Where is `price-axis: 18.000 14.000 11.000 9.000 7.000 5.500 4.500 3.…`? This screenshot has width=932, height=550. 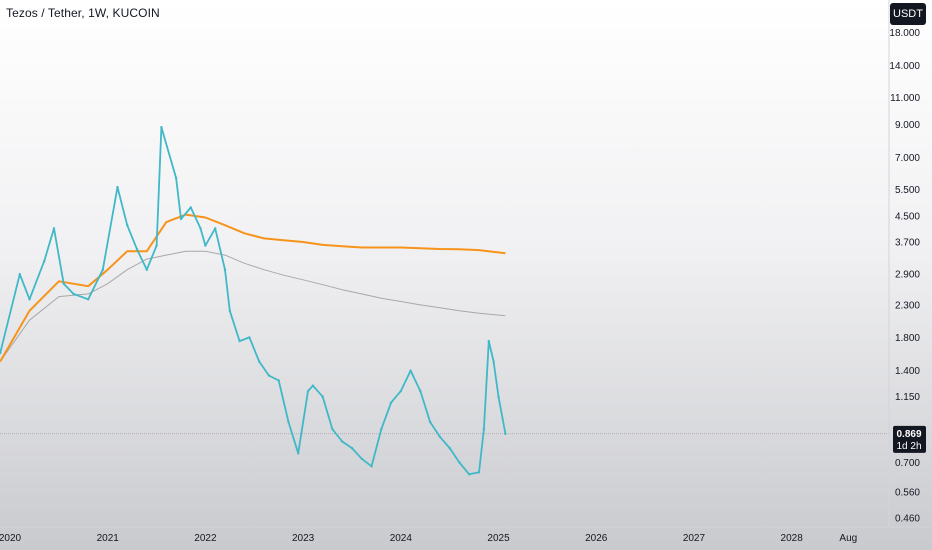 price-axis: 18.000 14.000 11.000 9.000 7.000 5.500 4.500 3.… is located at coordinates (904, 276).